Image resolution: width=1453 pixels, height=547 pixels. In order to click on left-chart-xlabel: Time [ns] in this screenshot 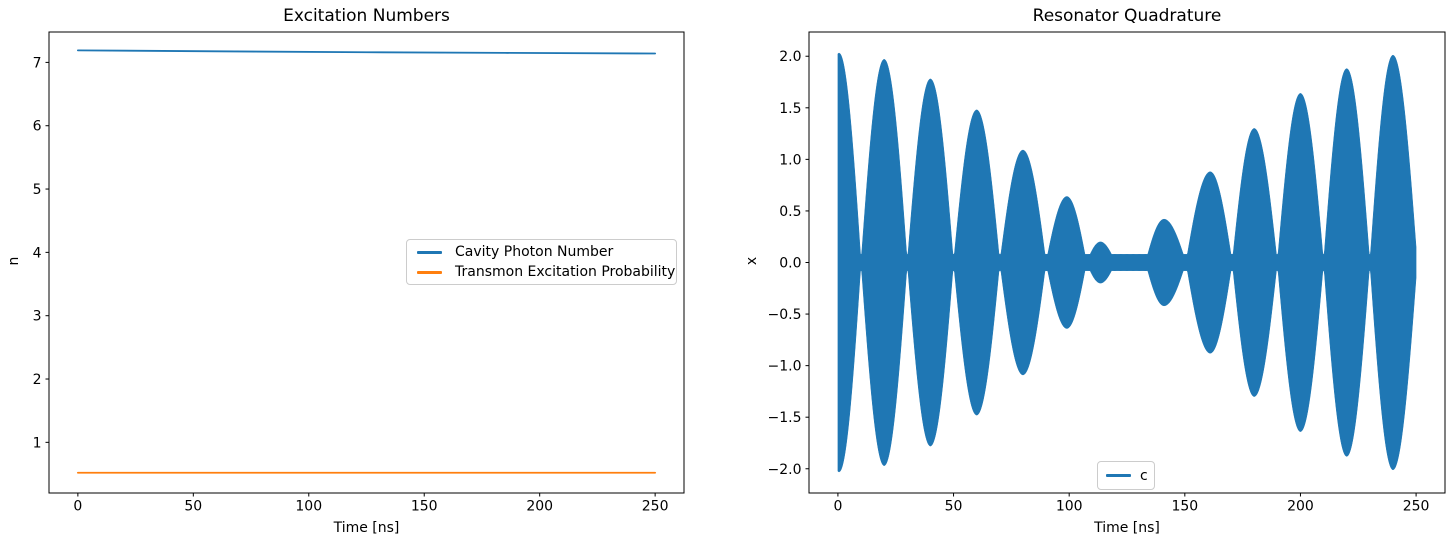, I will do `click(366, 528)`.